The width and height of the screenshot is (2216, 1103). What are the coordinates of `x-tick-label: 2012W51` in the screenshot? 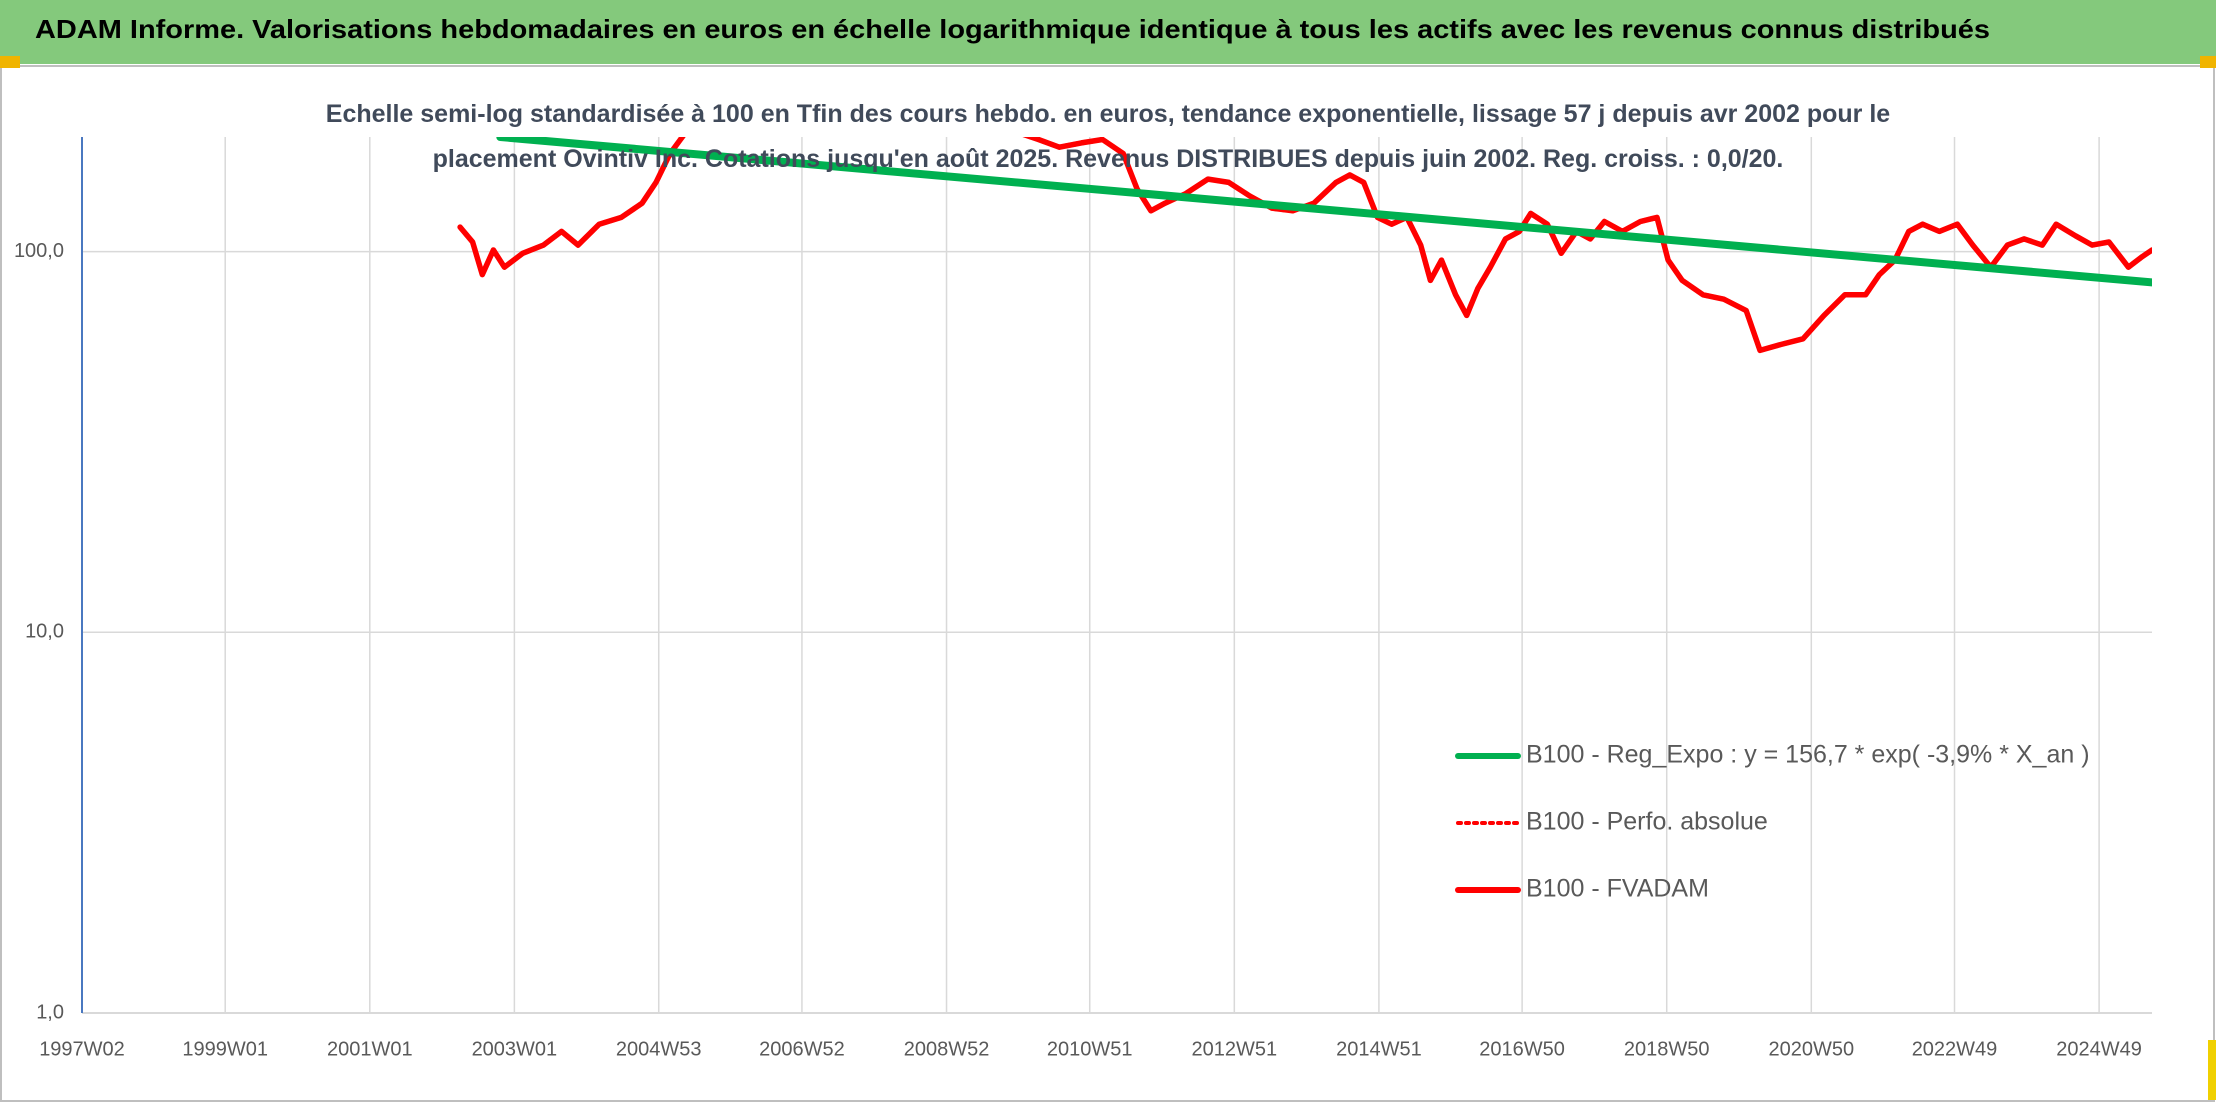 It's located at (1235, 1049).